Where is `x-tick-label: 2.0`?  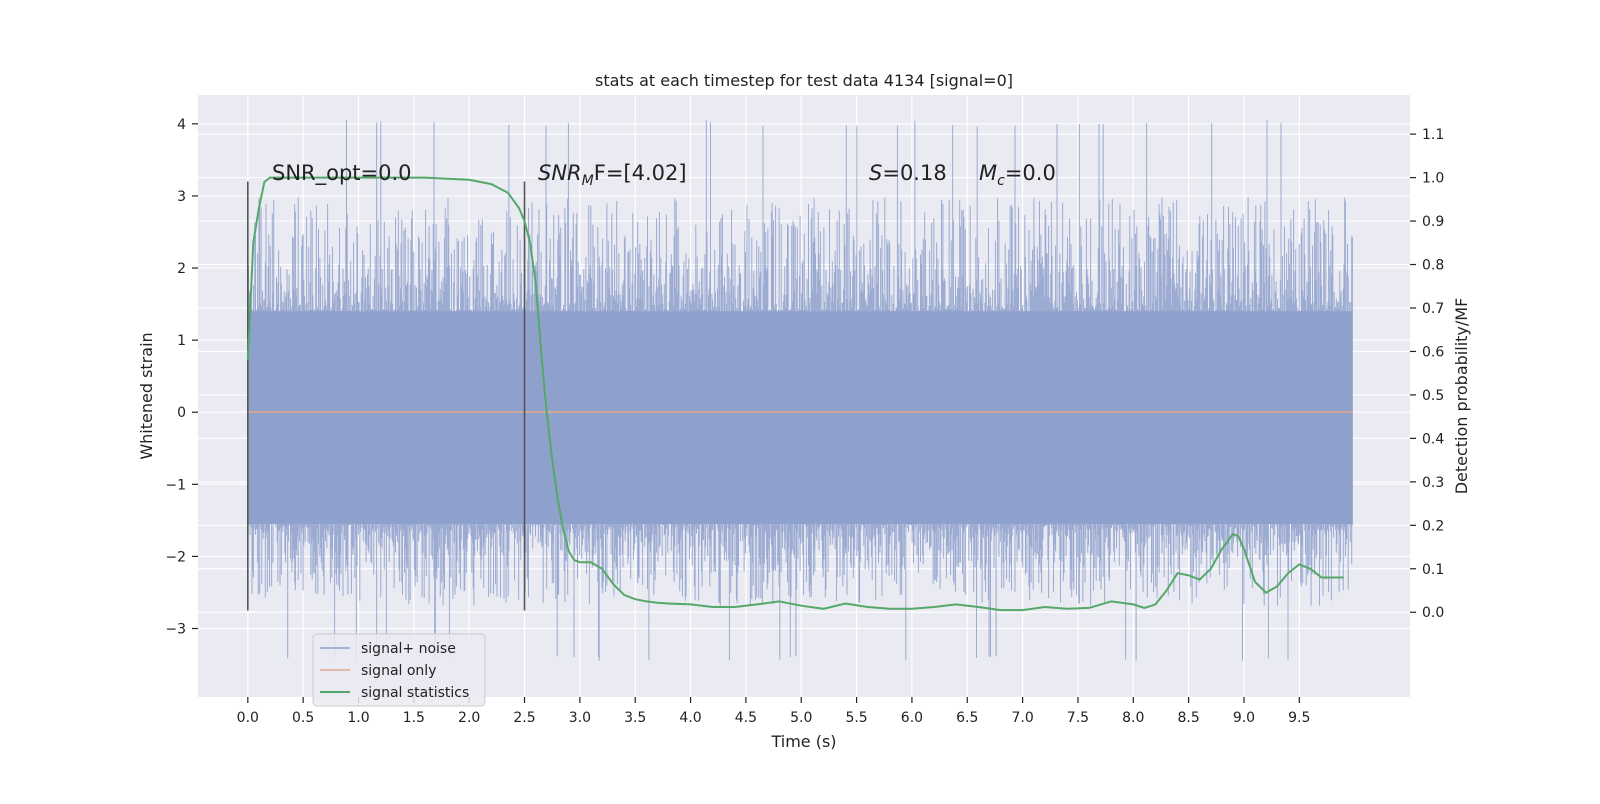
x-tick-label: 2.0 is located at coordinates (469, 718).